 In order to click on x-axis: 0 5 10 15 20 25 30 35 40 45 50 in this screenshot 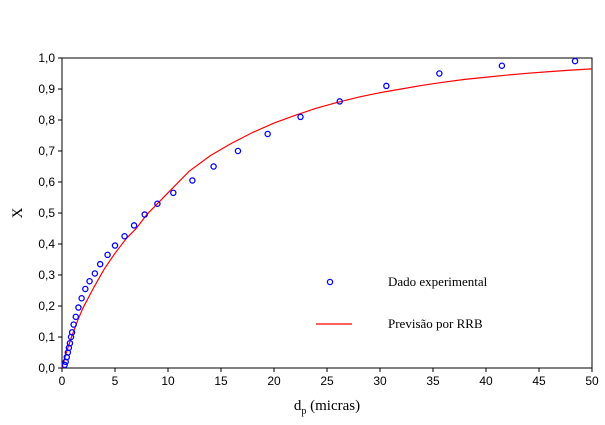, I will do `click(329, 378)`.